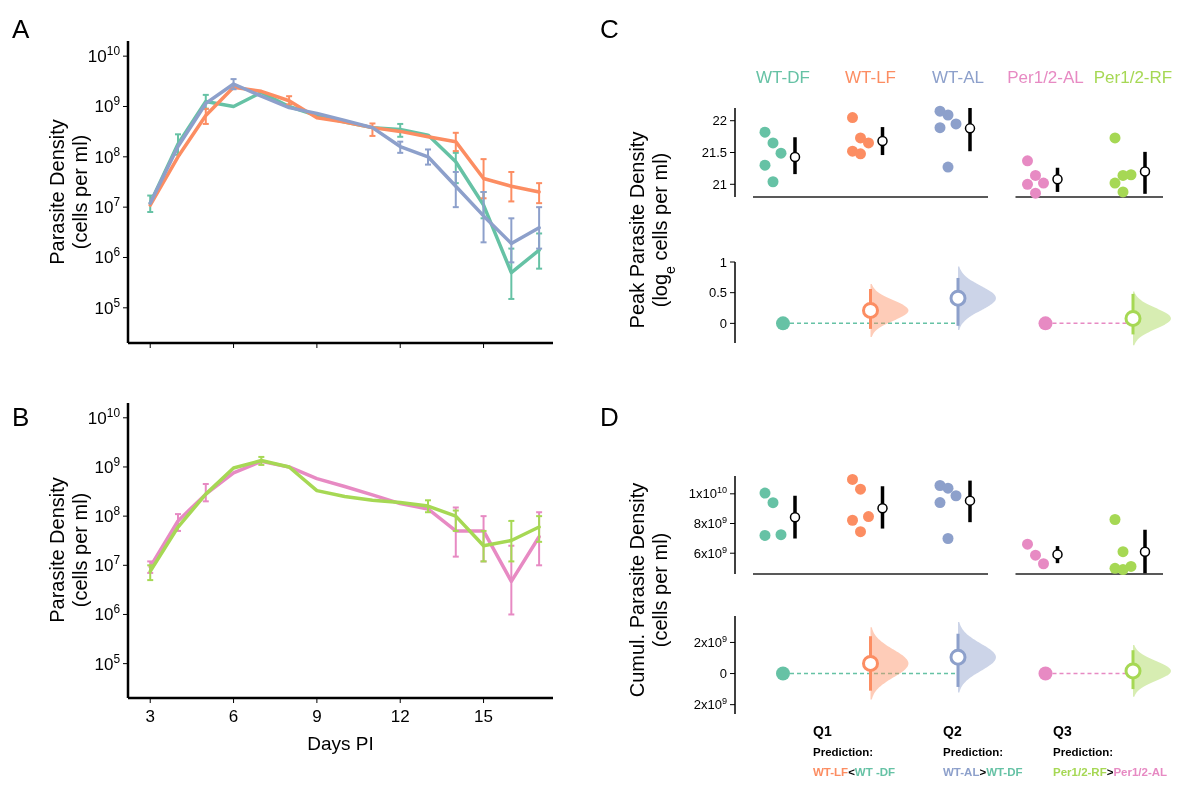 The height and width of the screenshot is (791, 1198). What do you see at coordinates (714, 153) in the screenshot?
I see `y-tick-label: 21.5` at bounding box center [714, 153].